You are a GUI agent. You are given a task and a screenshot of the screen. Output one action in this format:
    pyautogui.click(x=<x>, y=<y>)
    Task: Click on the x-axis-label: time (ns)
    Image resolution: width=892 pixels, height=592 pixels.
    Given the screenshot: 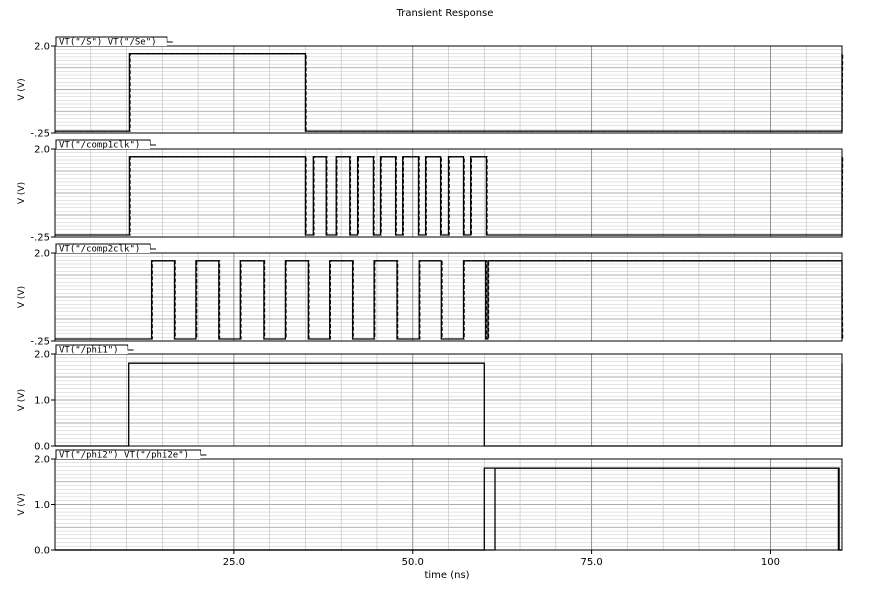 What is the action you would take?
    pyautogui.click(x=446, y=575)
    